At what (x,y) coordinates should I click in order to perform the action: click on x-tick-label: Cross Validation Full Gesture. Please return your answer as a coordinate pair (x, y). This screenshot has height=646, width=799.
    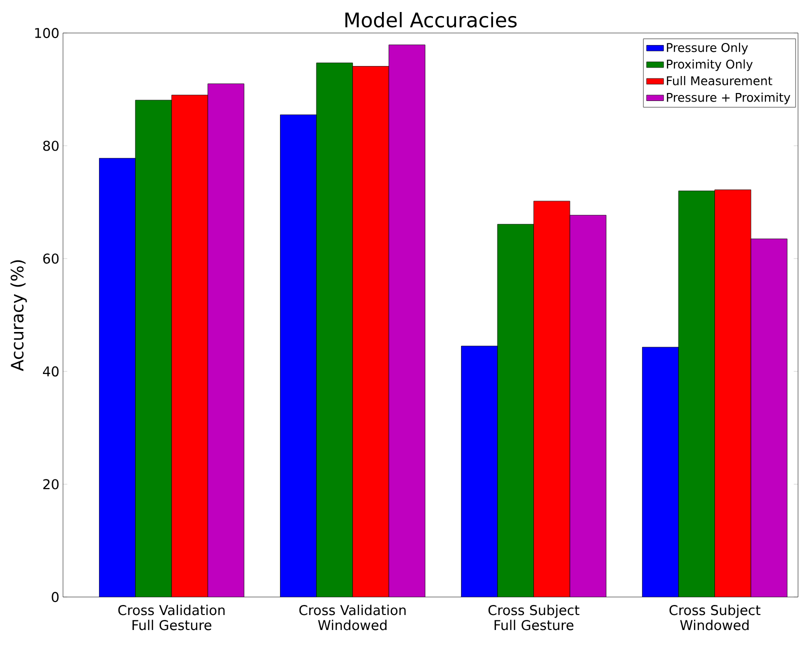
    Looking at the image, I should click on (171, 617).